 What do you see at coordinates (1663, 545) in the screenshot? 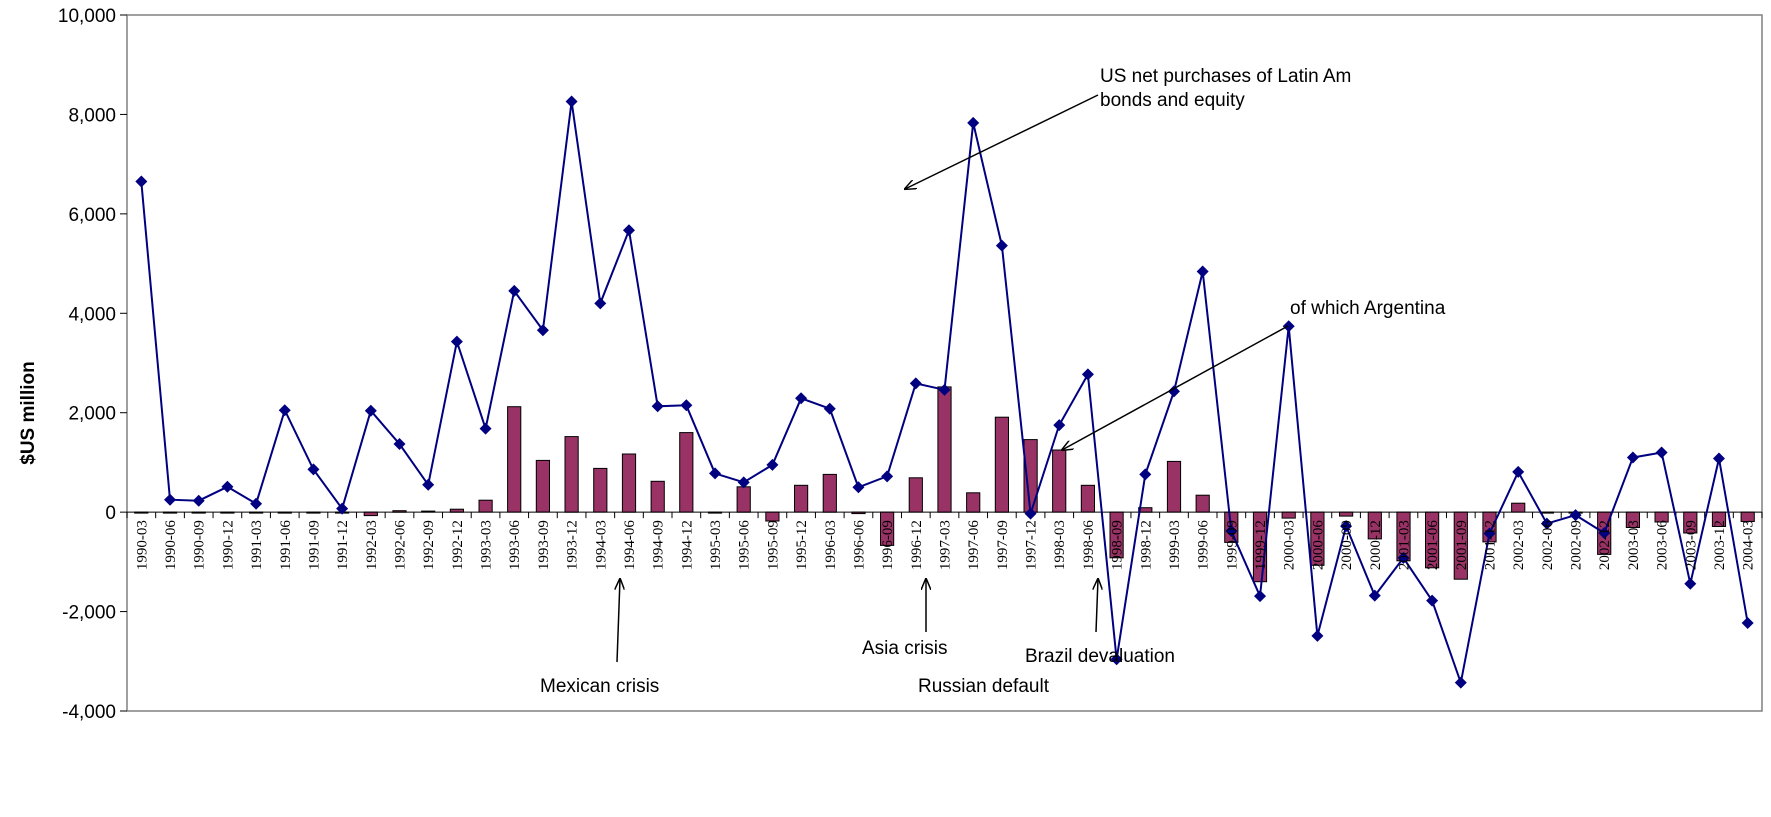
I see `x-tick-label: 2003-06` at bounding box center [1663, 545].